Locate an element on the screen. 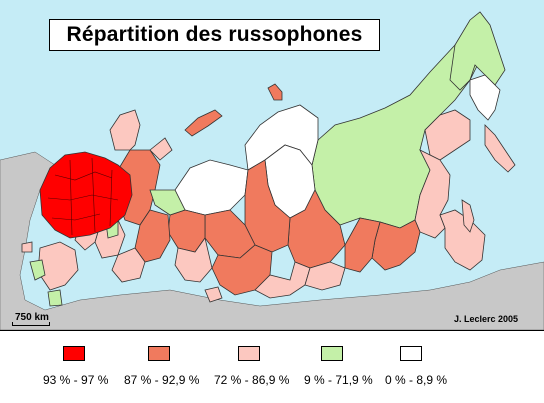 This screenshot has width=544, height=403. region-novaya-zemlya is located at coordinates (161, 149).